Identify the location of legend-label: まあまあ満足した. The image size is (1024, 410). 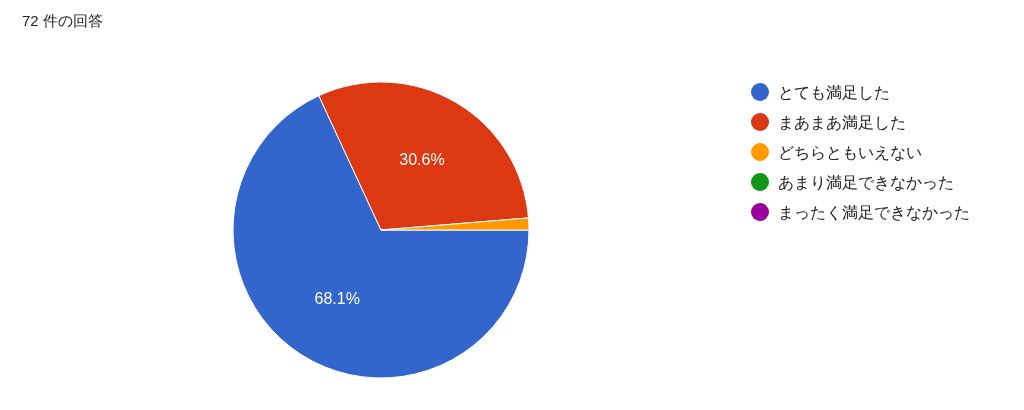
(842, 122).